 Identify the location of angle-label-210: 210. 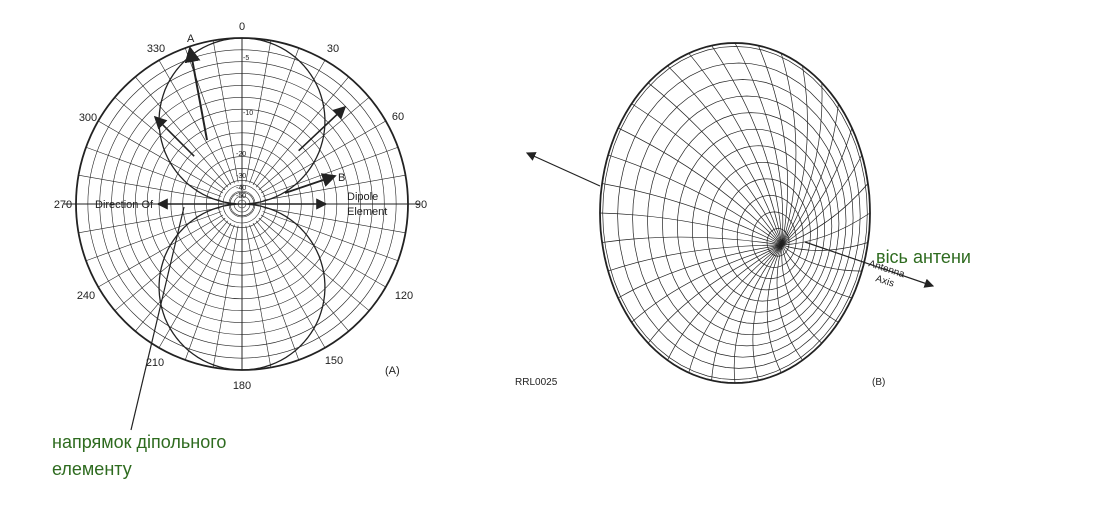
(155, 363).